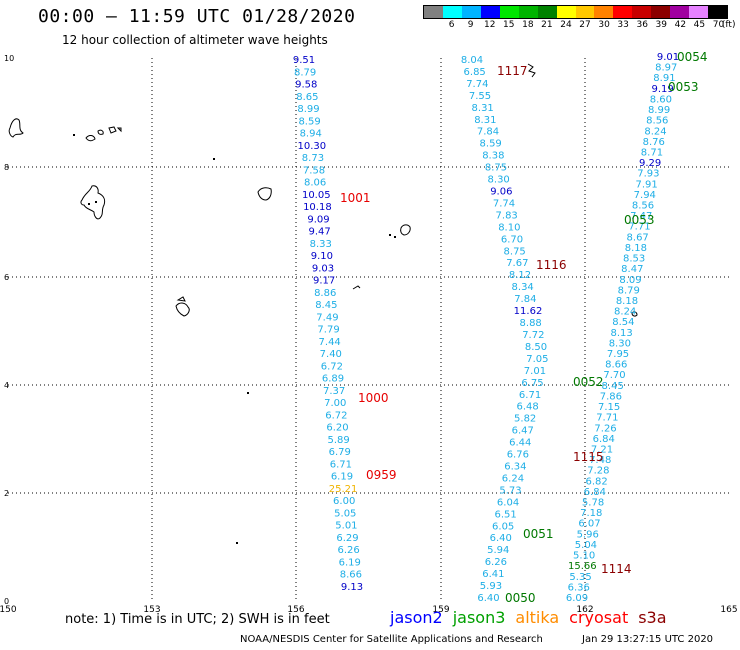 This screenshot has width=740, height=650. What do you see at coordinates (517, 263) in the screenshot?
I see `wave-height-value: 7.67` at bounding box center [517, 263].